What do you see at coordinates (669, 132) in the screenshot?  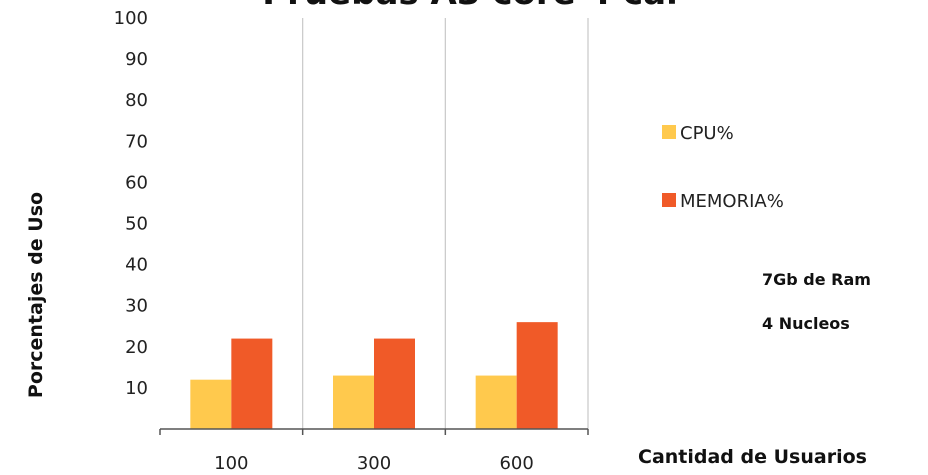 I see `legend-swatch-cpu` at bounding box center [669, 132].